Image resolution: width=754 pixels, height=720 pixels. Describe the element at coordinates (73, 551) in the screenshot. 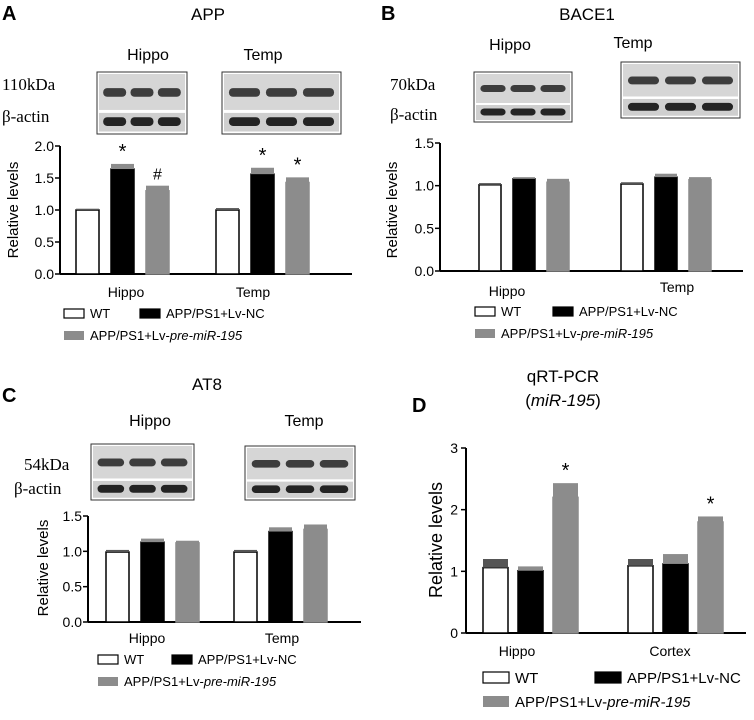

I see `y-tick-label: 1.0` at that location.